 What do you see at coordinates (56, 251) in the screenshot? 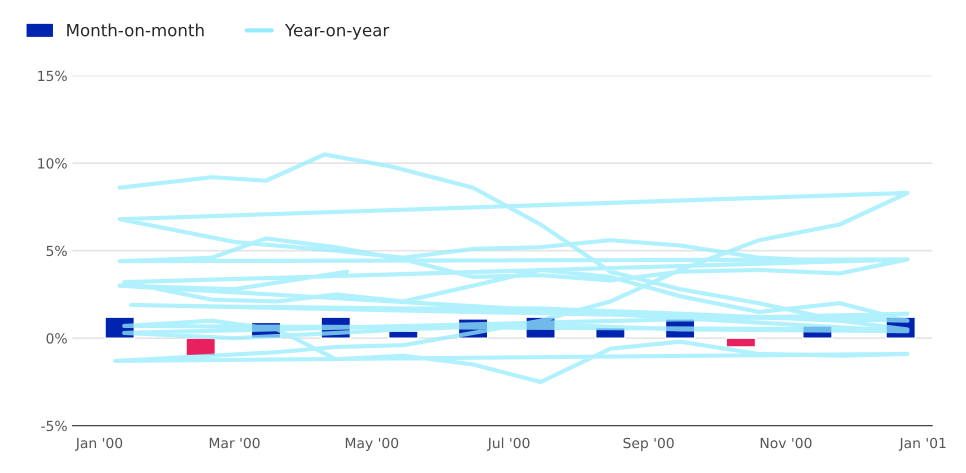
I see `y-tick-label: 5%` at bounding box center [56, 251].